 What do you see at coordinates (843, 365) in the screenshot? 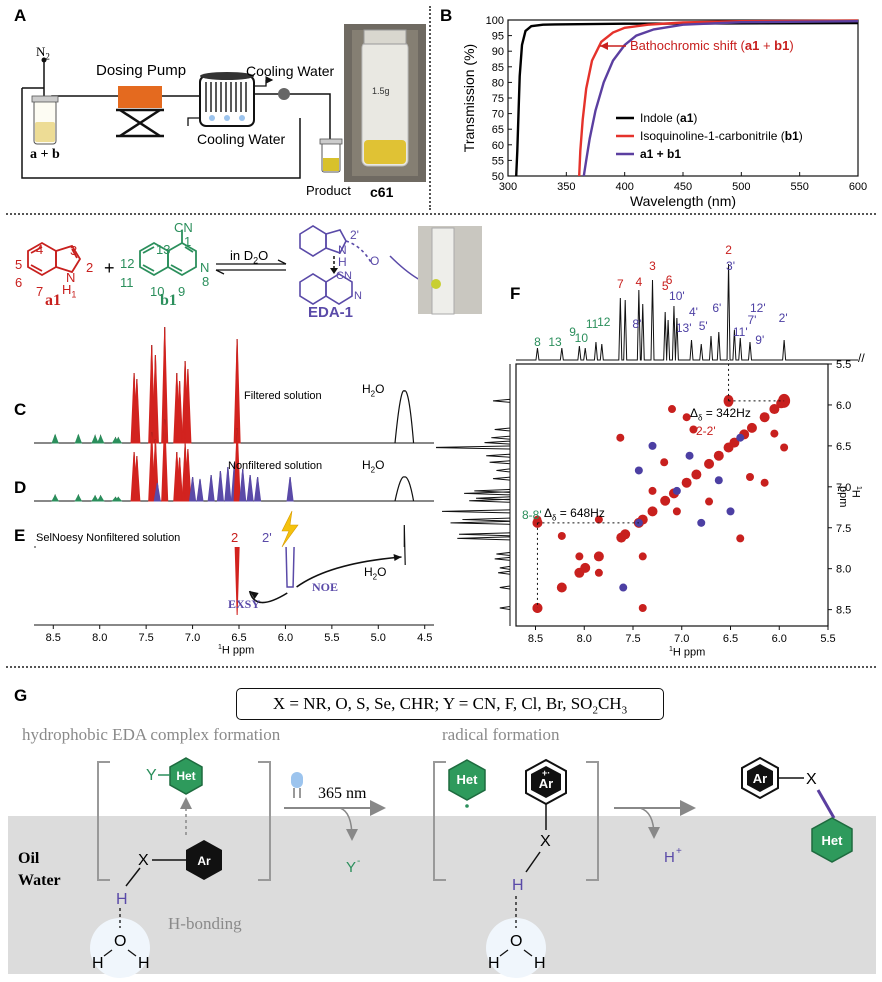
I see `nmr2d-y-tick-label: 5.5` at bounding box center [843, 365].